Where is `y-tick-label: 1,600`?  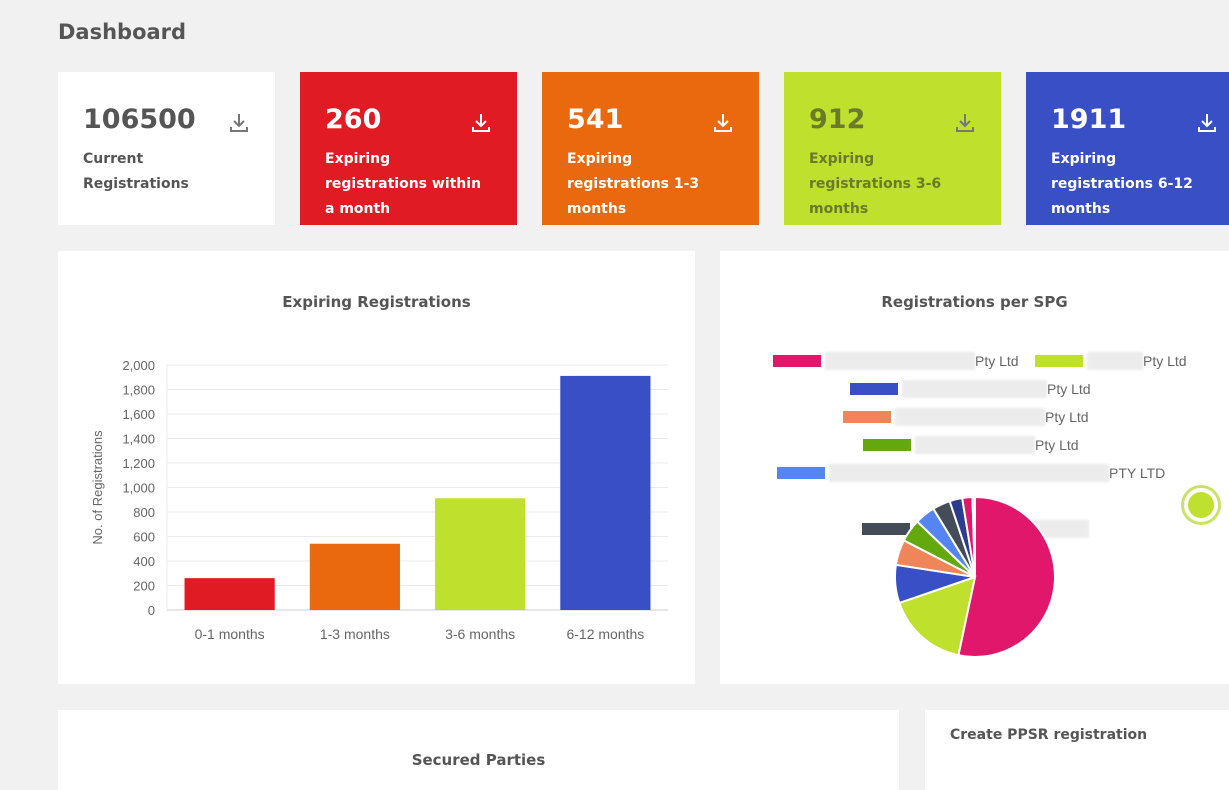 y-tick-label: 1,600 is located at coordinates (138, 414).